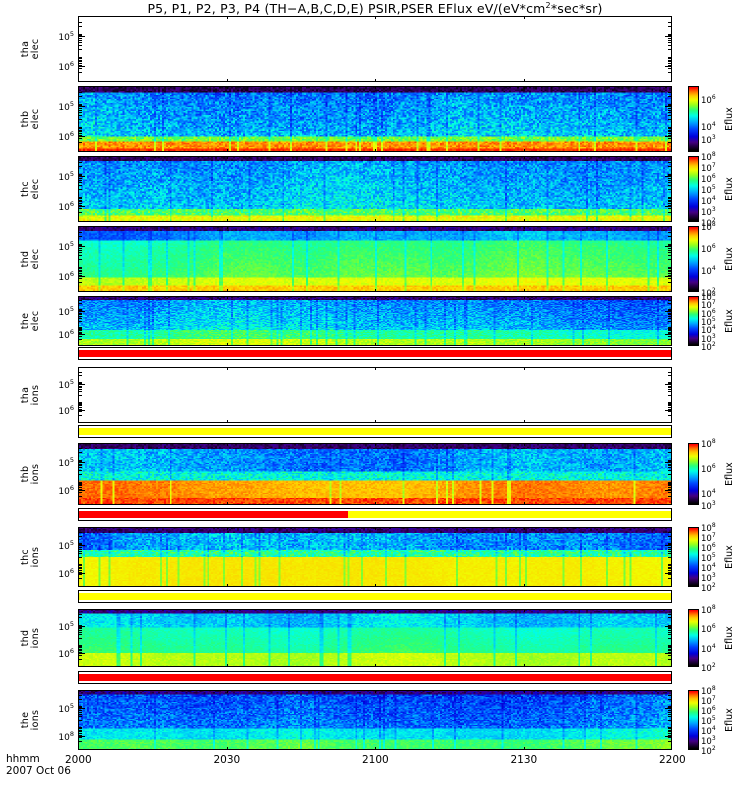 The width and height of the screenshot is (750, 800). I want to click on colorbar-title-thd-ions: Eflux, so click(729, 638).